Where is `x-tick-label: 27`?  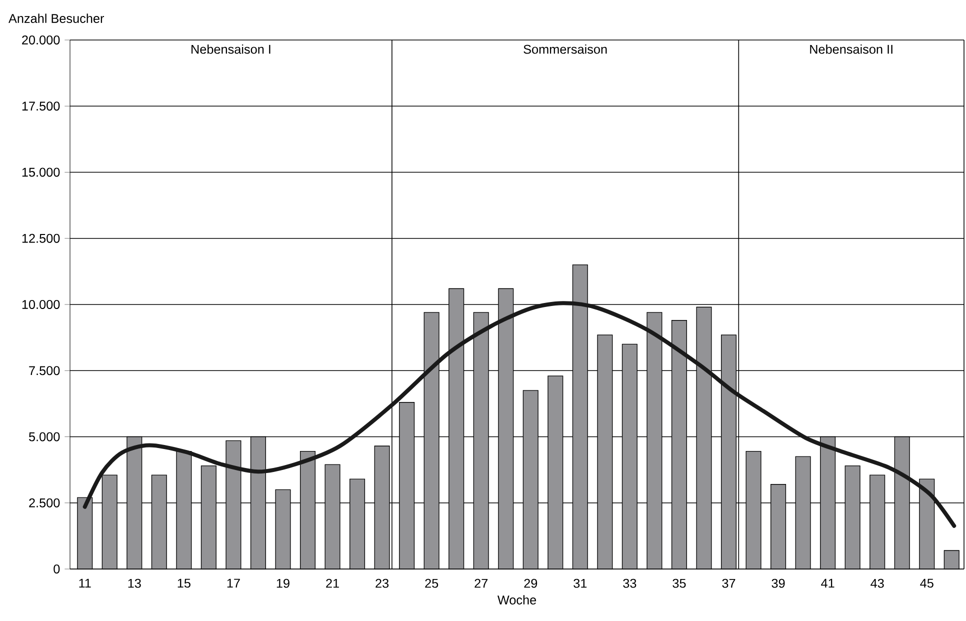
x-tick-label: 27 is located at coordinates (481, 583).